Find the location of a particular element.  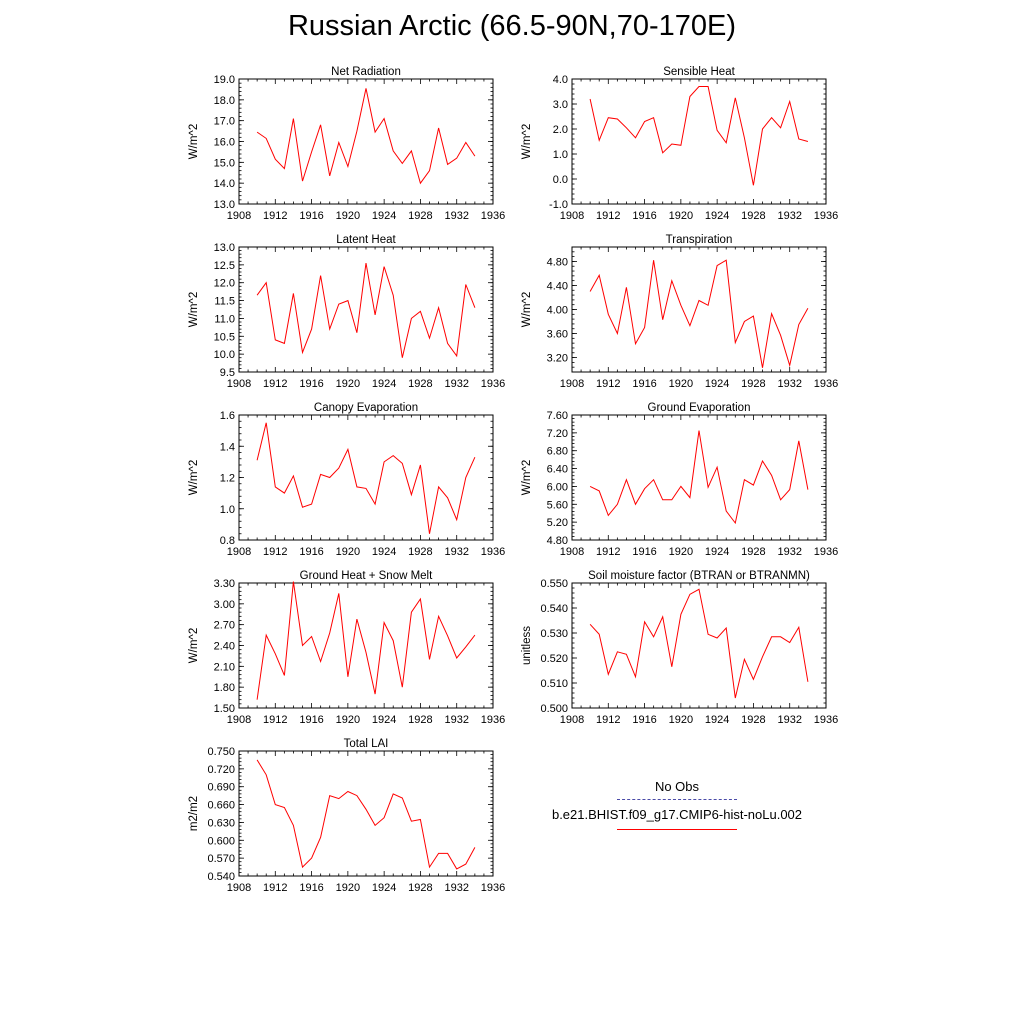

y-tick-label: 11.5 is located at coordinates (224, 302).